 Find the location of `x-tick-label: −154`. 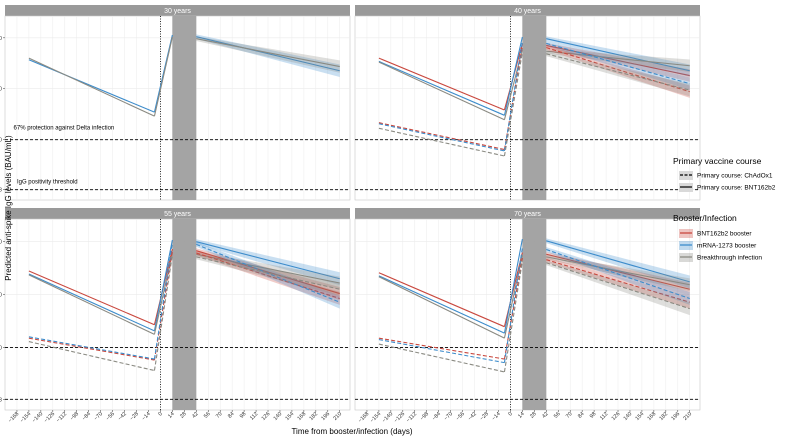

x-tick-label: −154 is located at coordinates (25, 417).